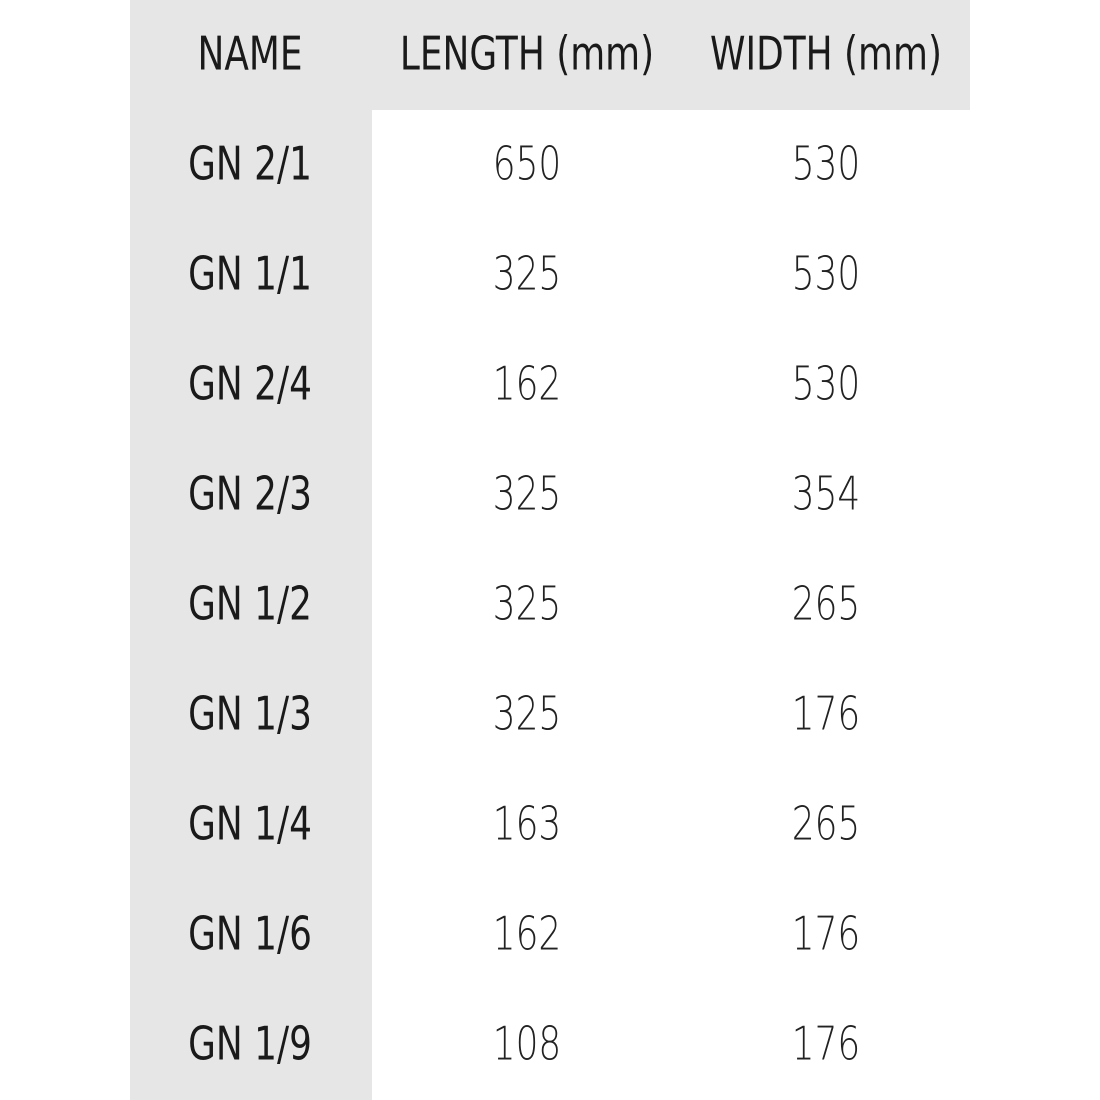 This screenshot has width=1100, height=1100. Describe the element at coordinates (527, 824) in the screenshot. I see `cell-value: 163` at that location.